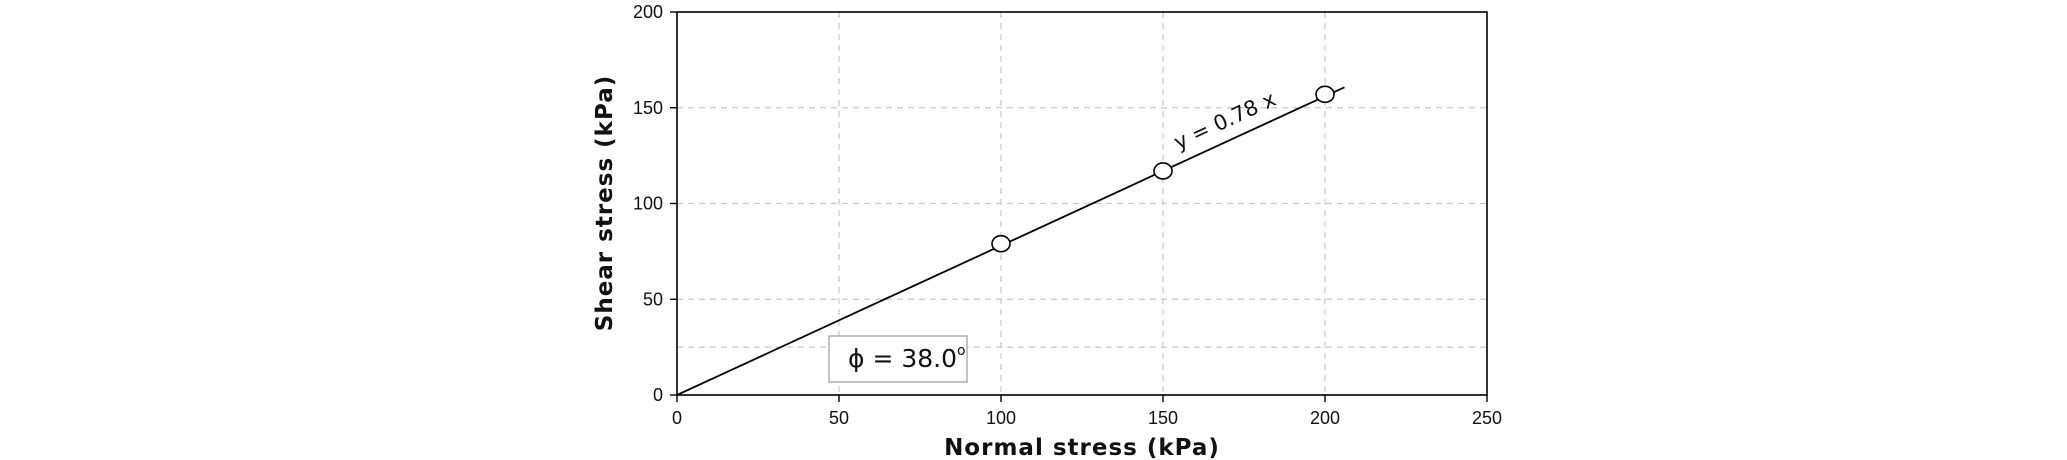  I want to click on y-tick-label: 150, so click(648, 108).